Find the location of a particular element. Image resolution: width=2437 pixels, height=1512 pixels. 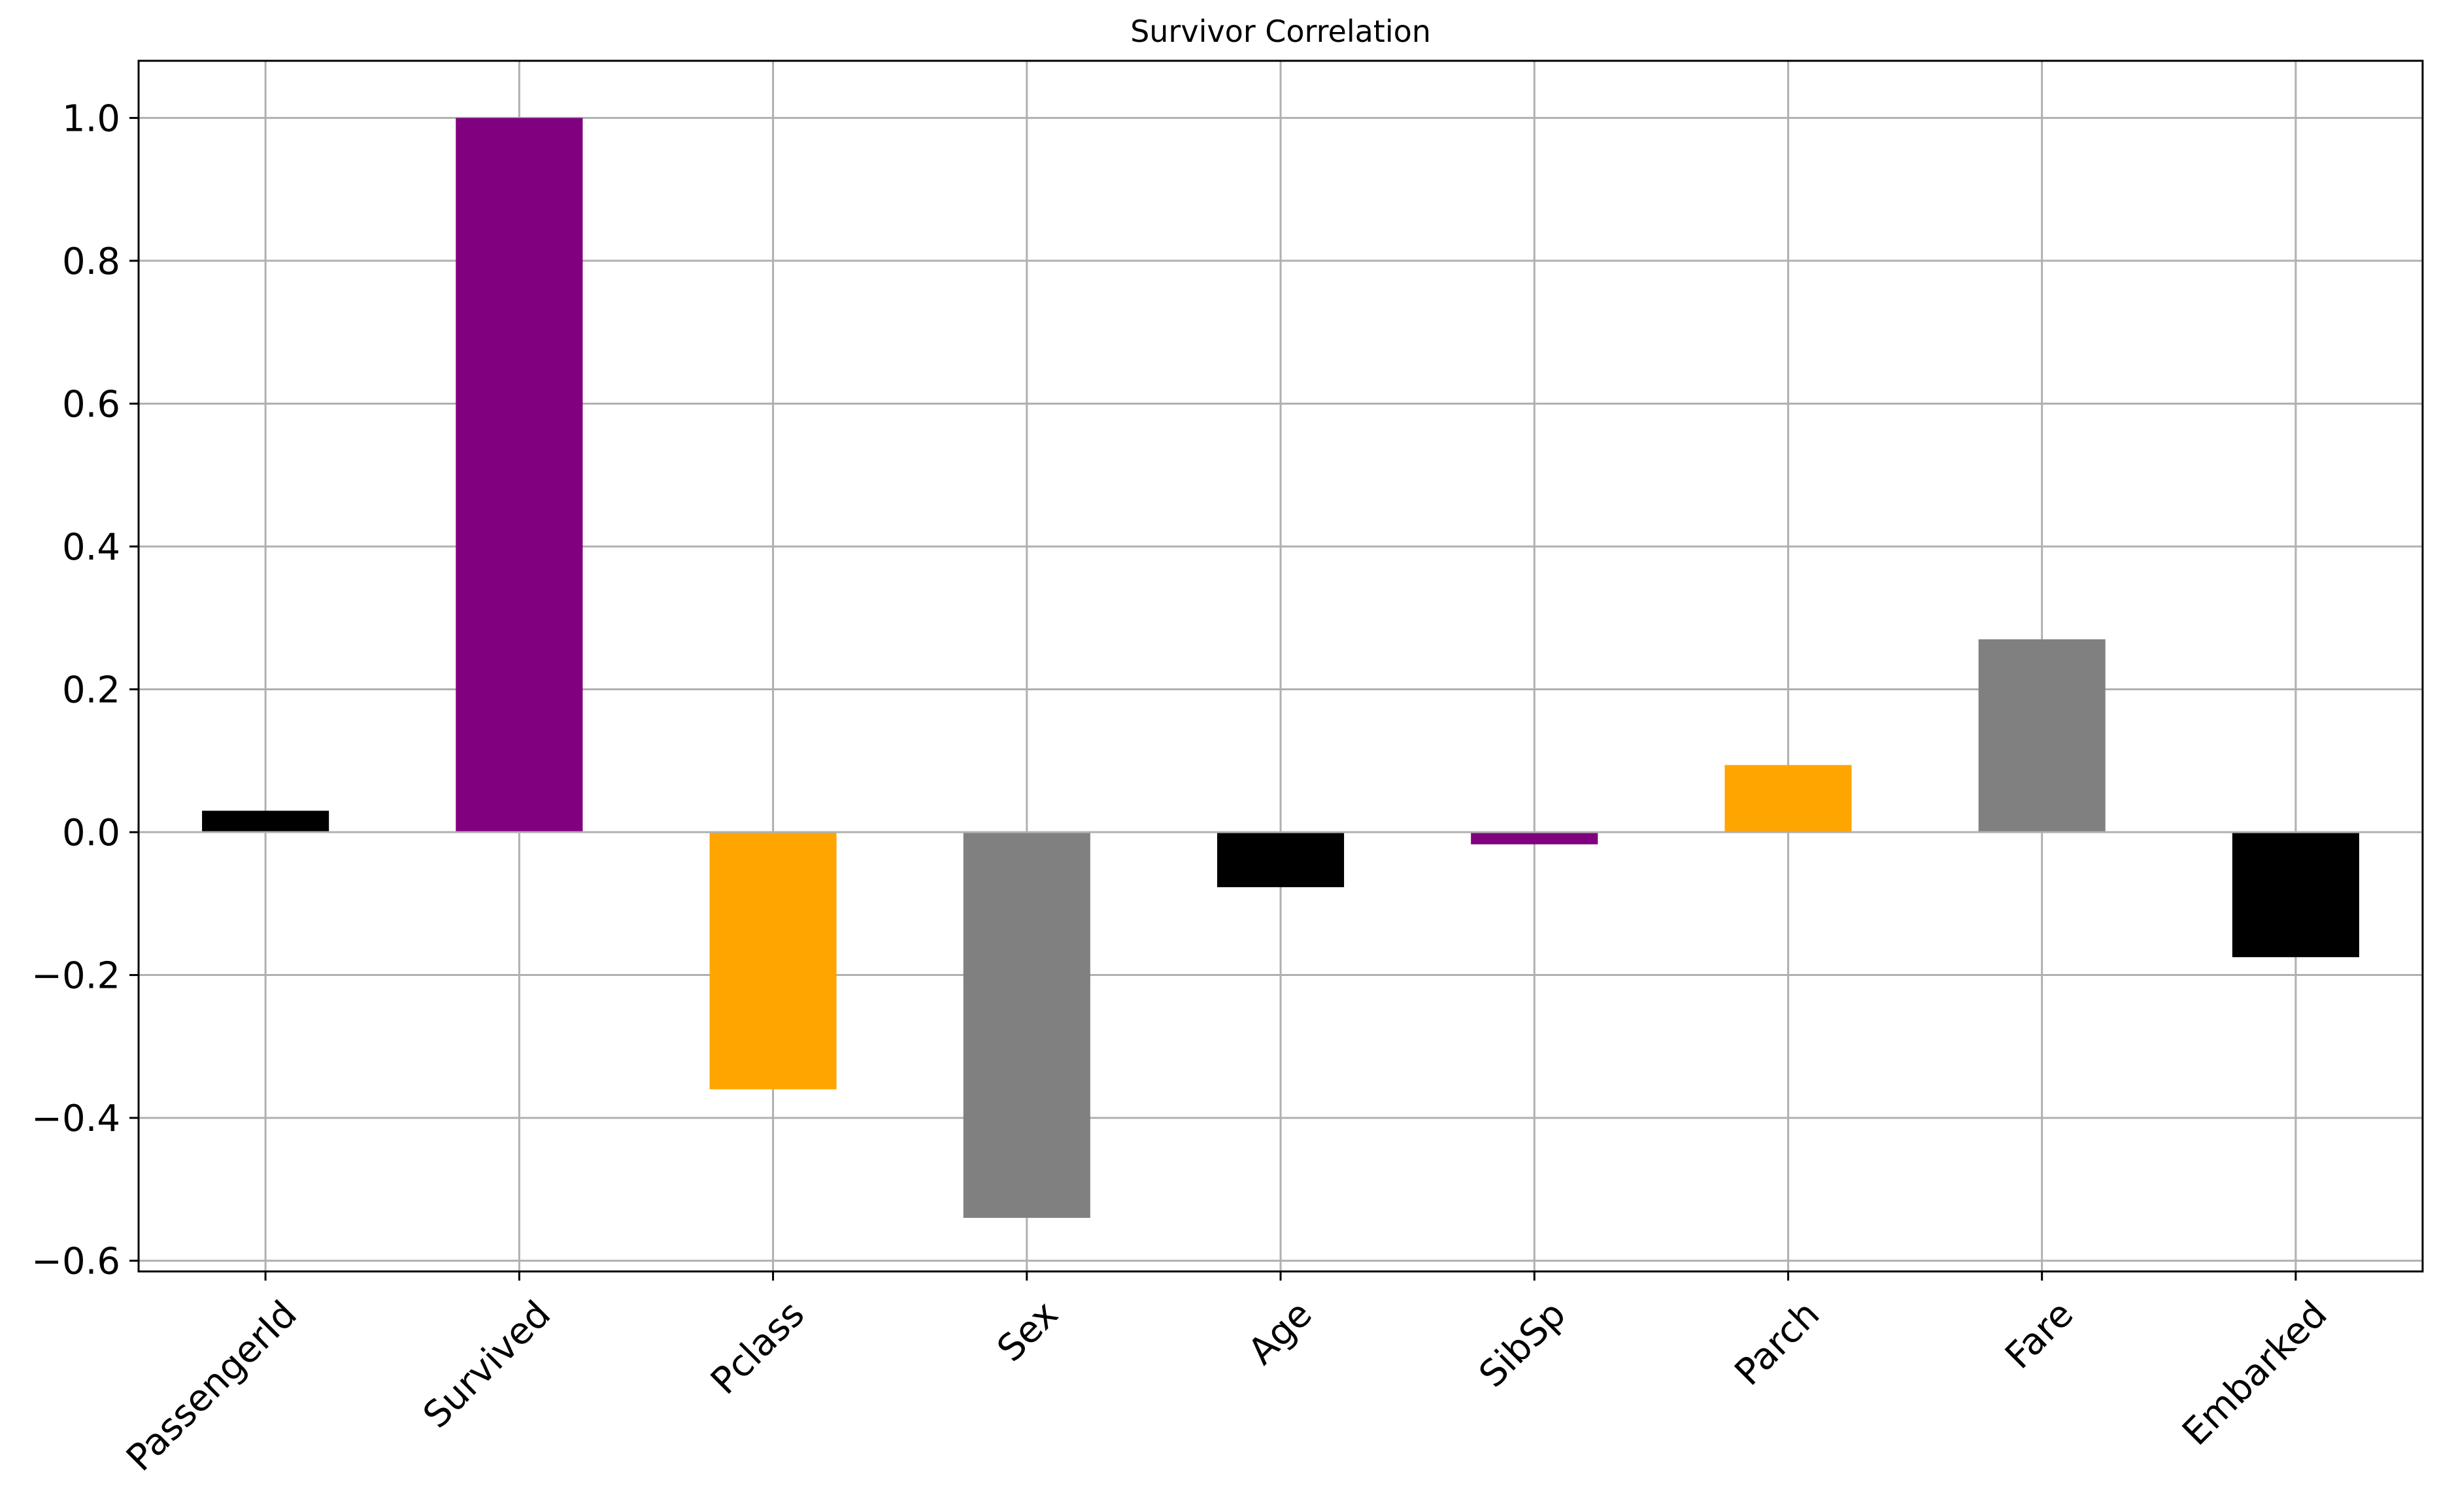

y-tick-label: −0.6 is located at coordinates (75, 1262).